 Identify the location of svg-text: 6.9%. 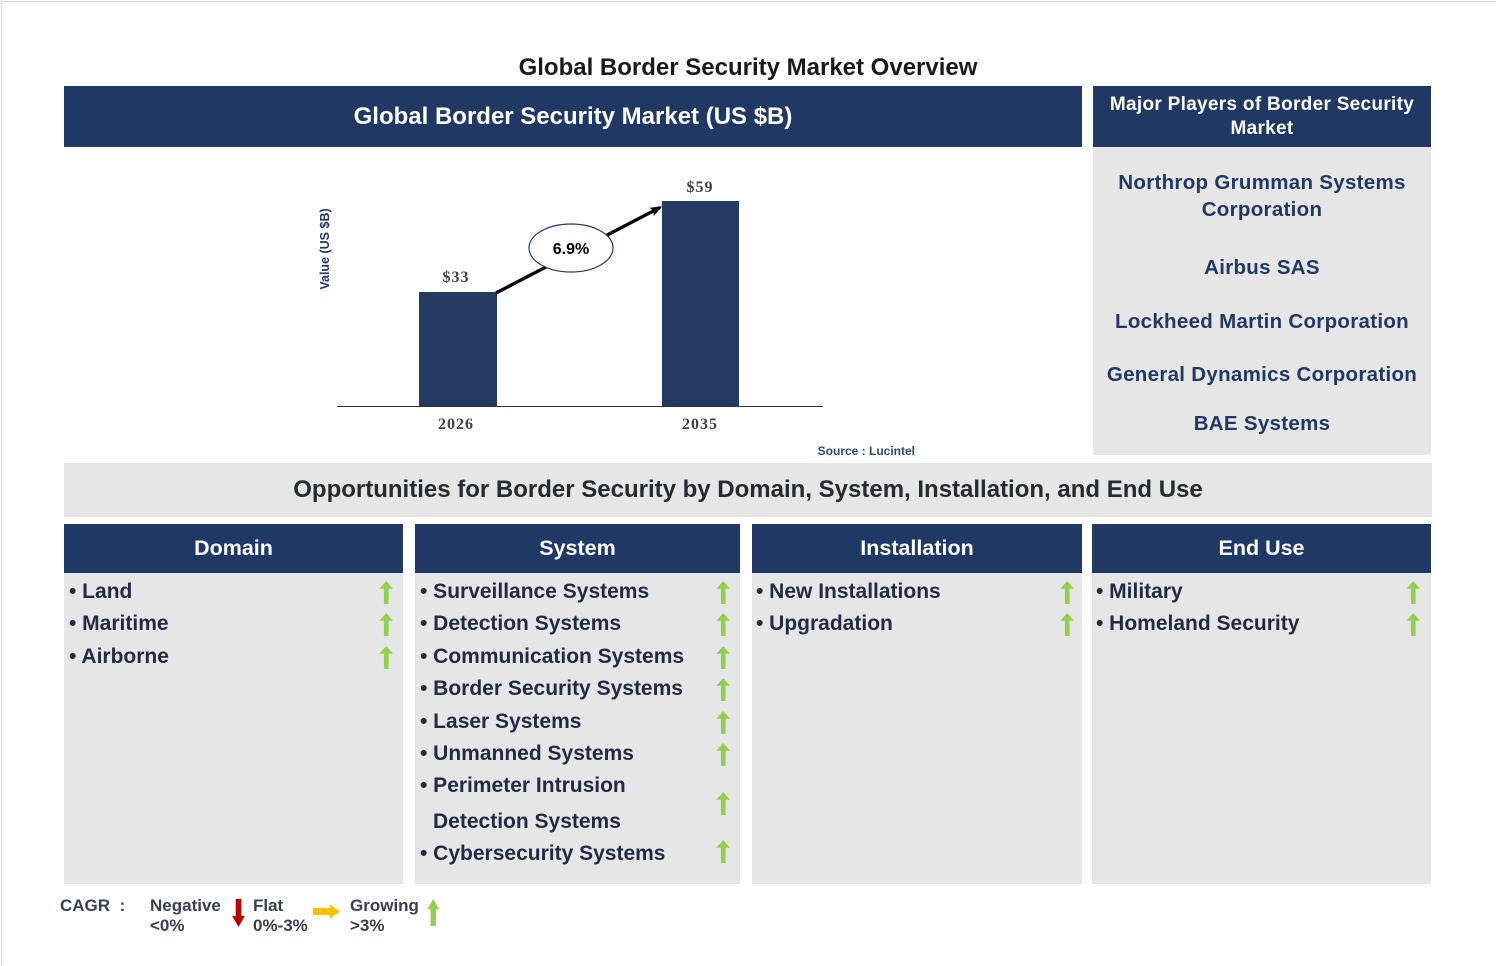
(571, 249).